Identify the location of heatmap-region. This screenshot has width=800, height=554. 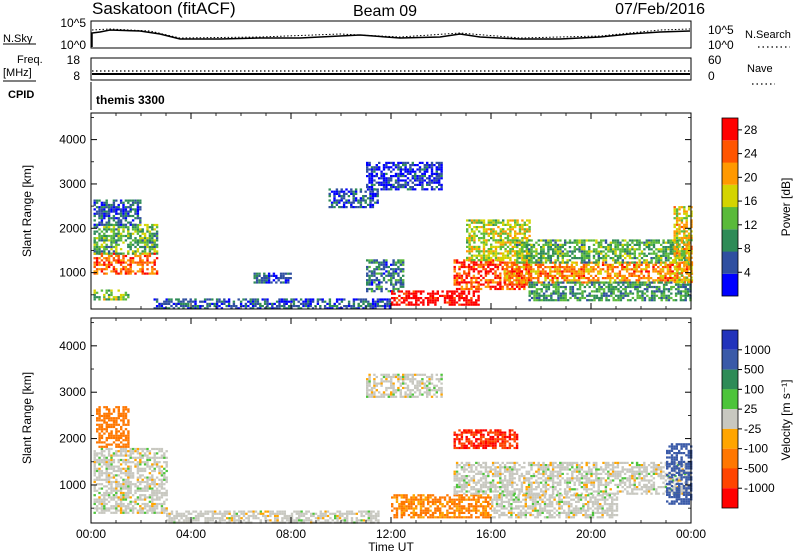
(130, 480).